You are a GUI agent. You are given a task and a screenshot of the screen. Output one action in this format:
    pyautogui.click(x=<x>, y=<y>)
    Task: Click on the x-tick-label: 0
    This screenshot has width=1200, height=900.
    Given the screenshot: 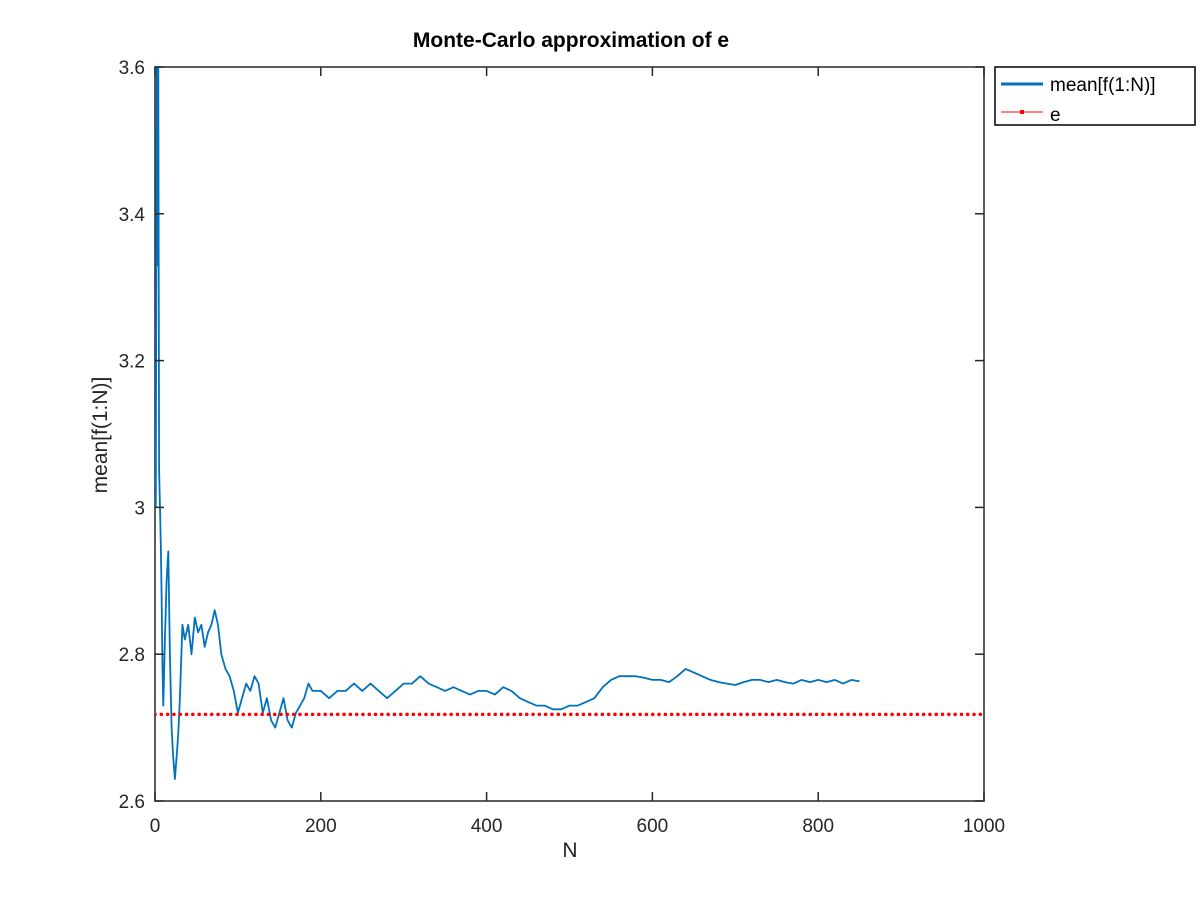 What is the action you would take?
    pyautogui.click(x=155, y=826)
    